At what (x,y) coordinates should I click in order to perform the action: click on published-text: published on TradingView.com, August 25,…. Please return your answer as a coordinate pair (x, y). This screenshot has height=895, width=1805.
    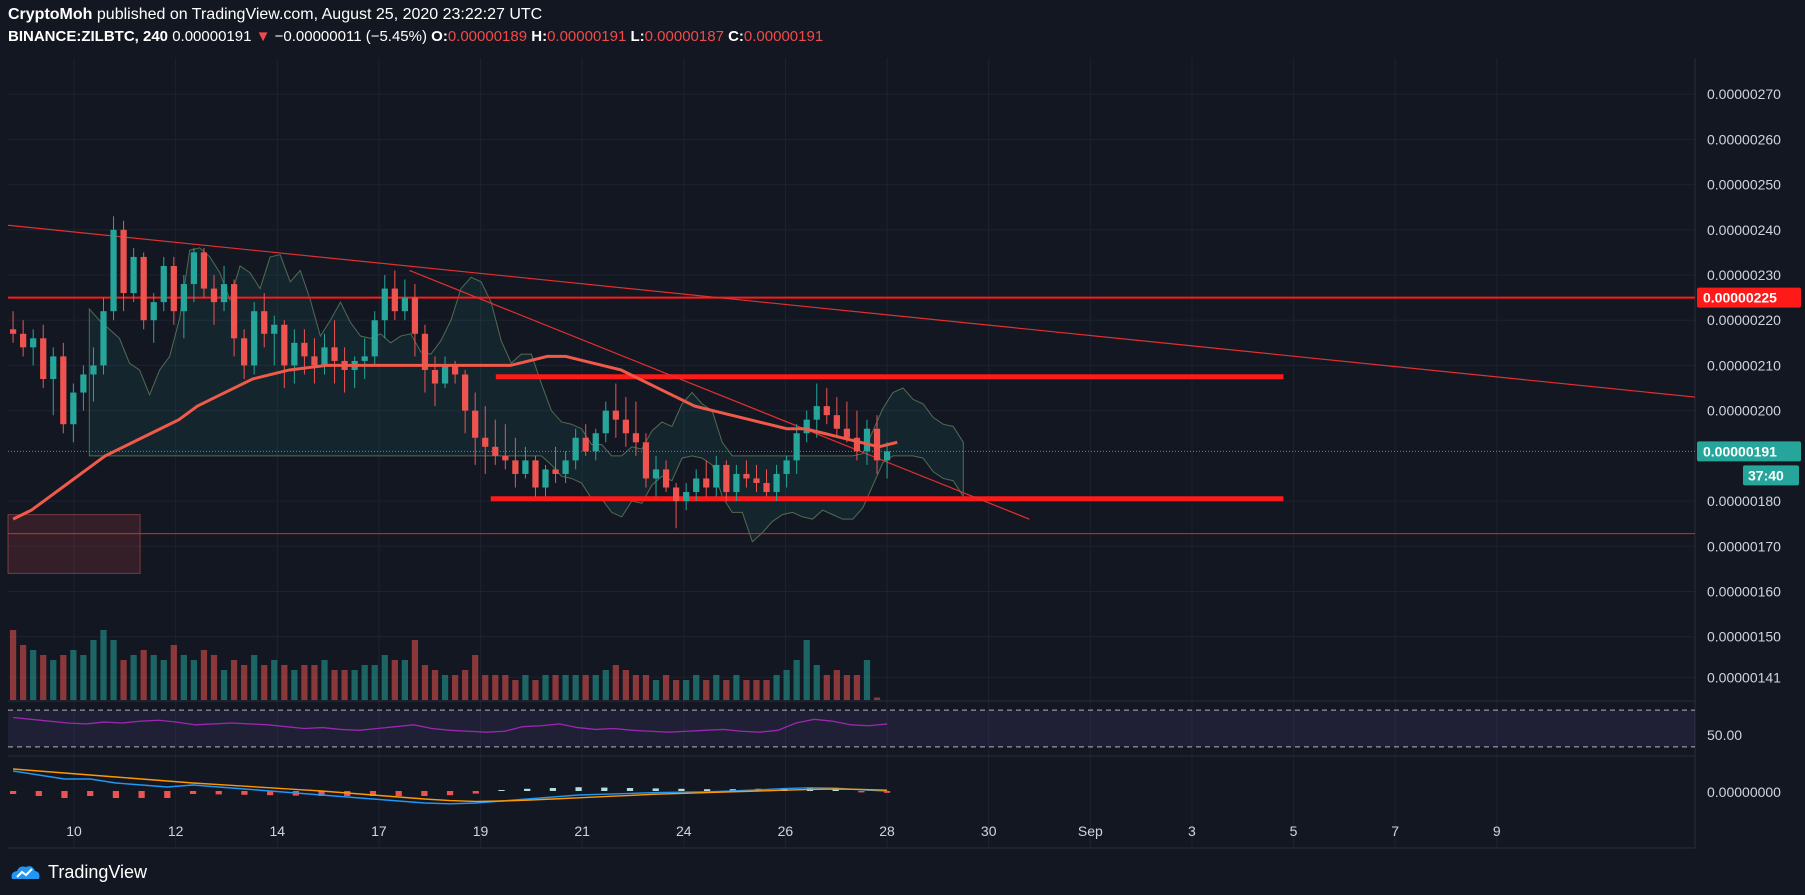
    Looking at the image, I should click on (319, 14).